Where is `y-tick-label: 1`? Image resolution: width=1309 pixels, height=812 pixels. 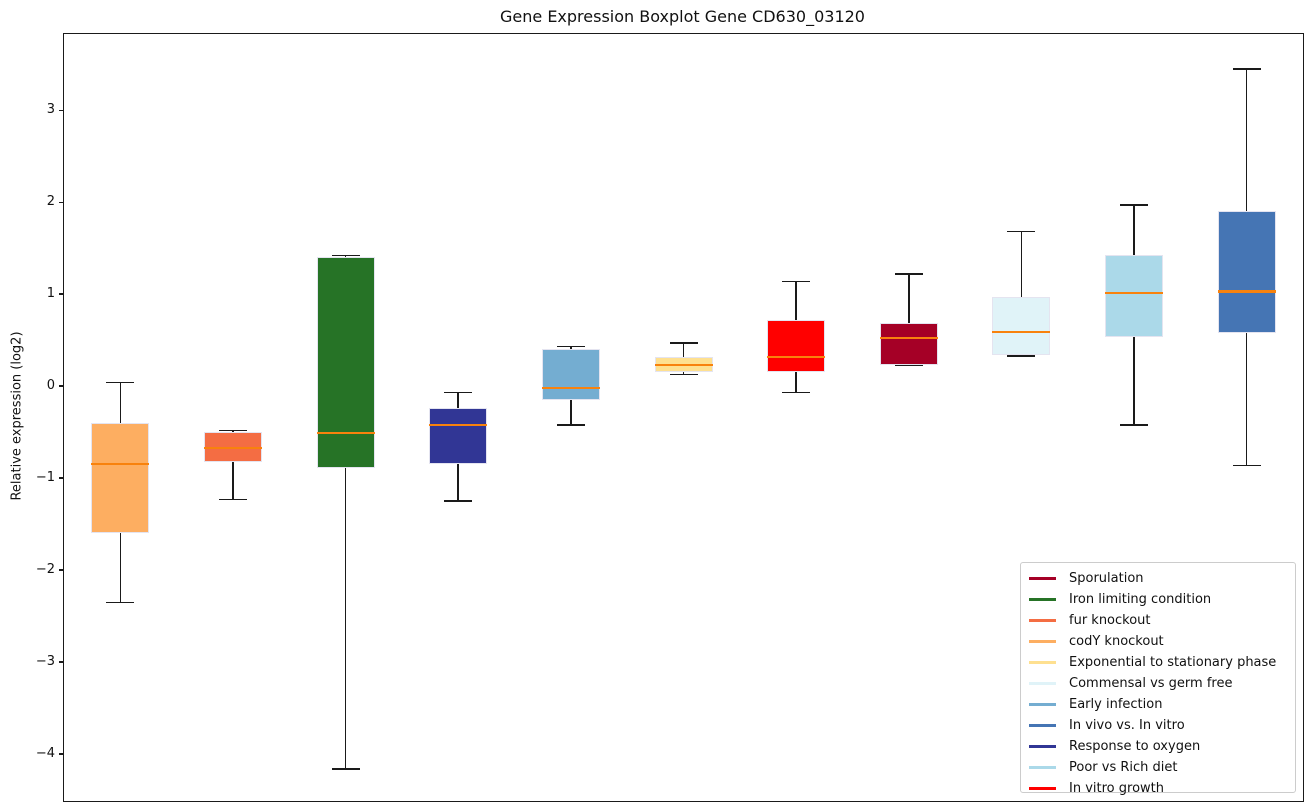 y-tick-label: 1 is located at coordinates (50, 294).